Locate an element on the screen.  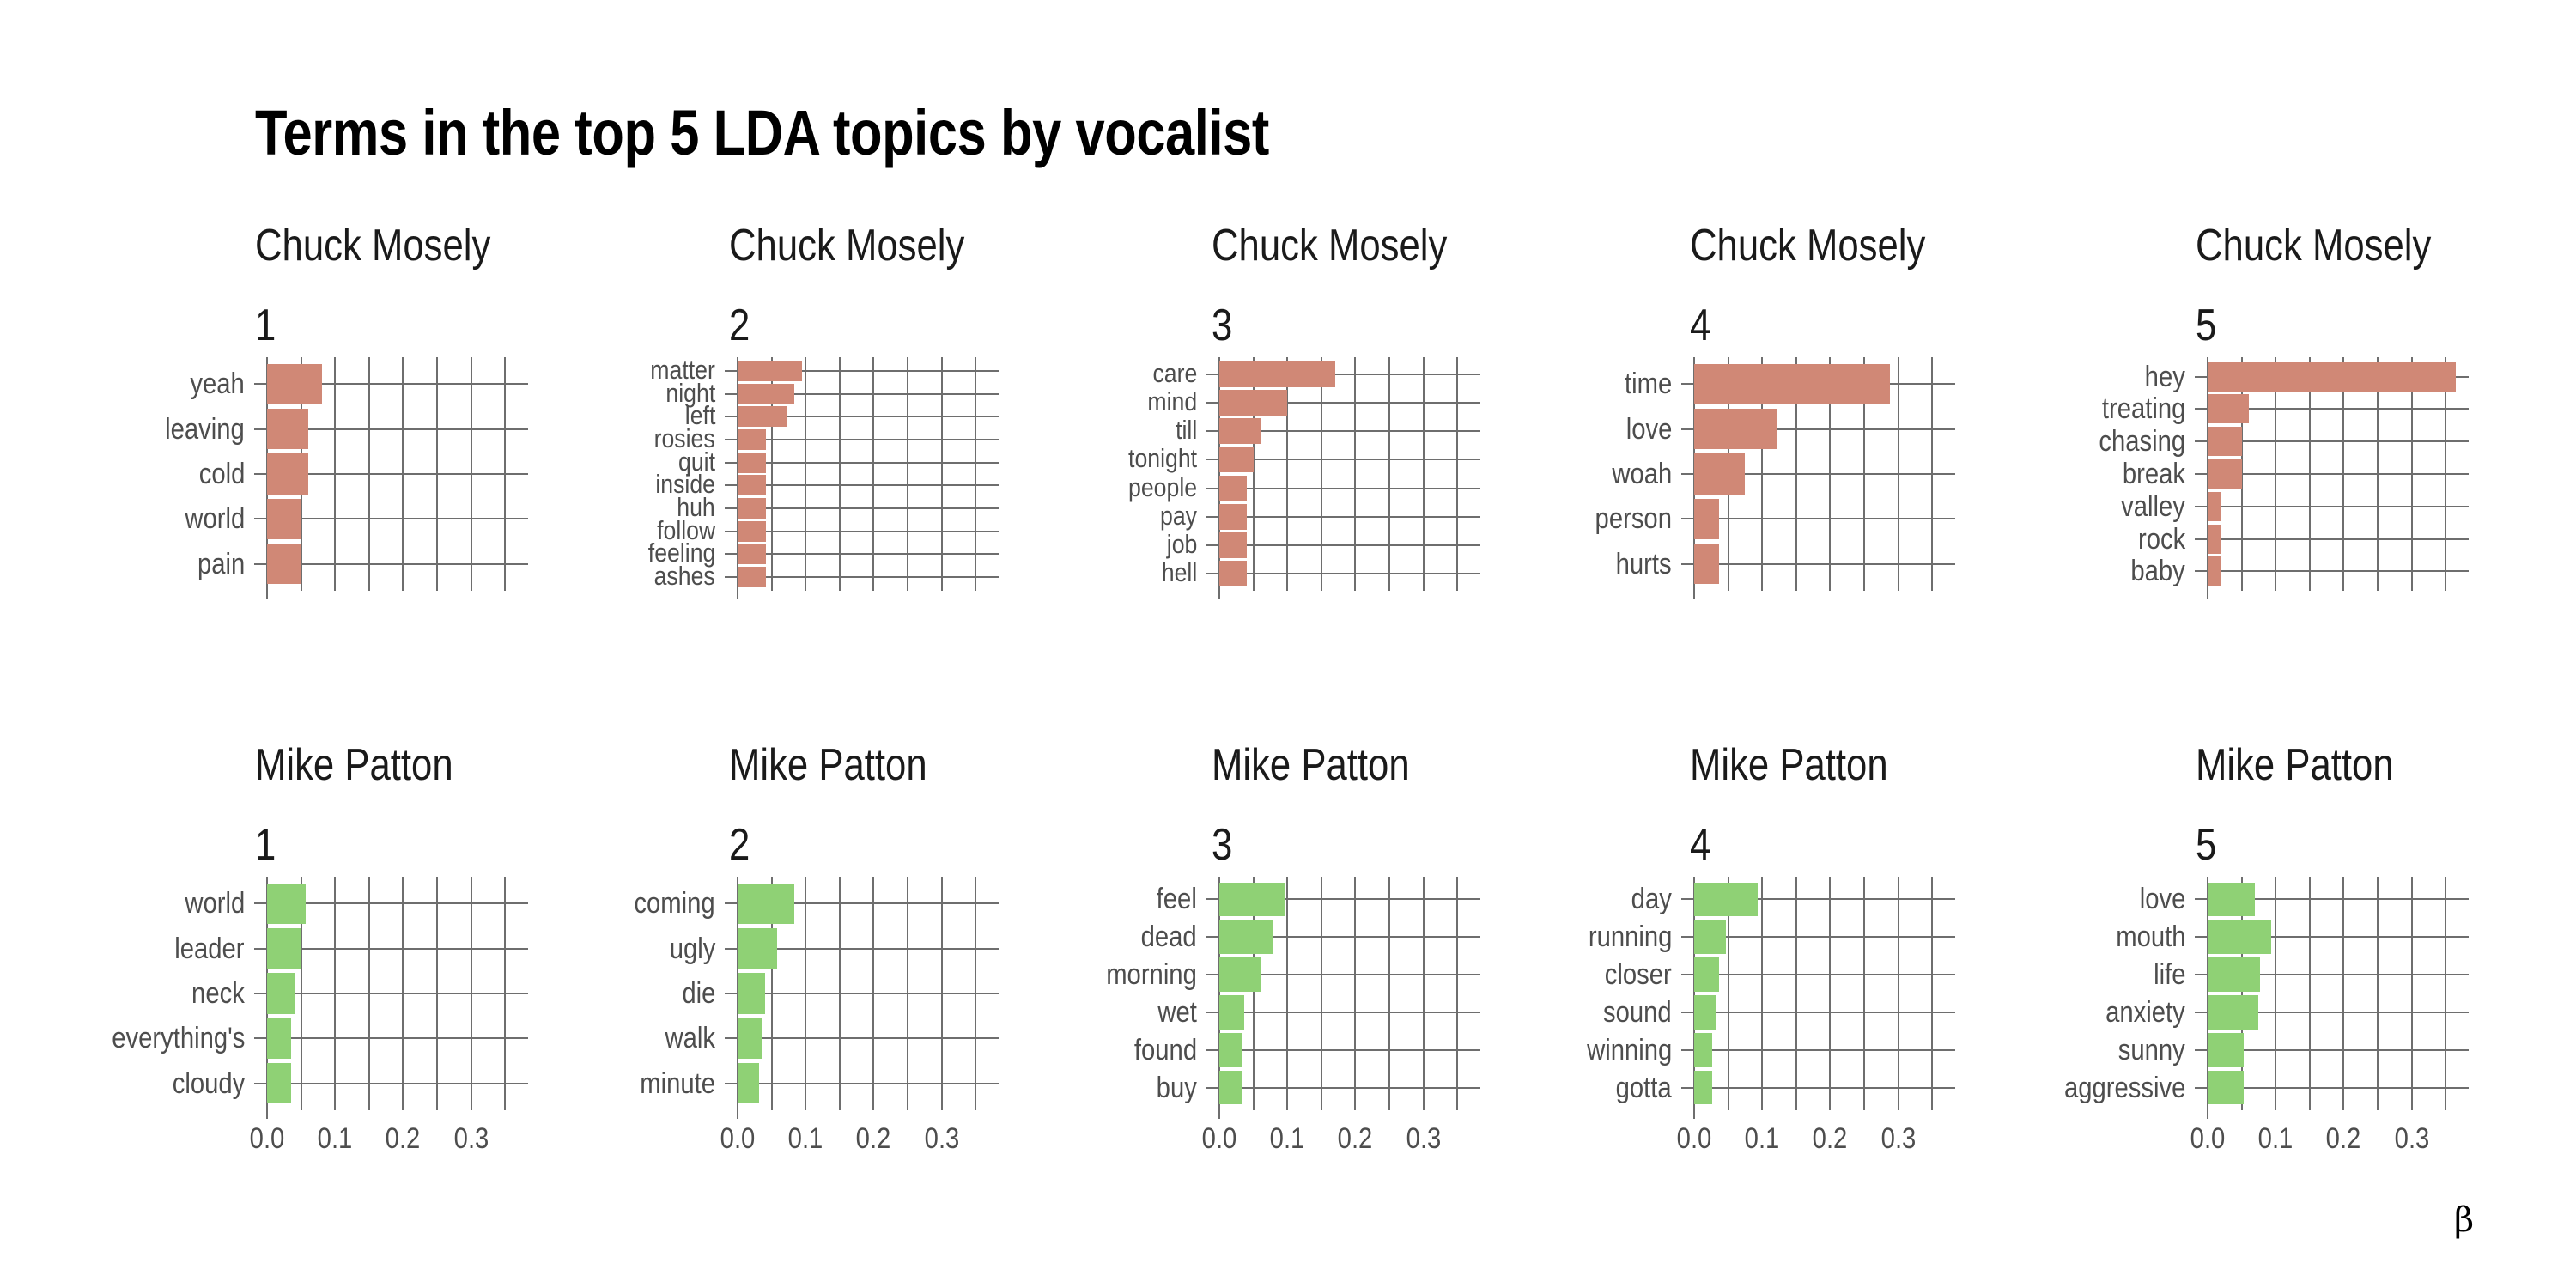
y-tick-label: hey is located at coordinates (2164, 377).